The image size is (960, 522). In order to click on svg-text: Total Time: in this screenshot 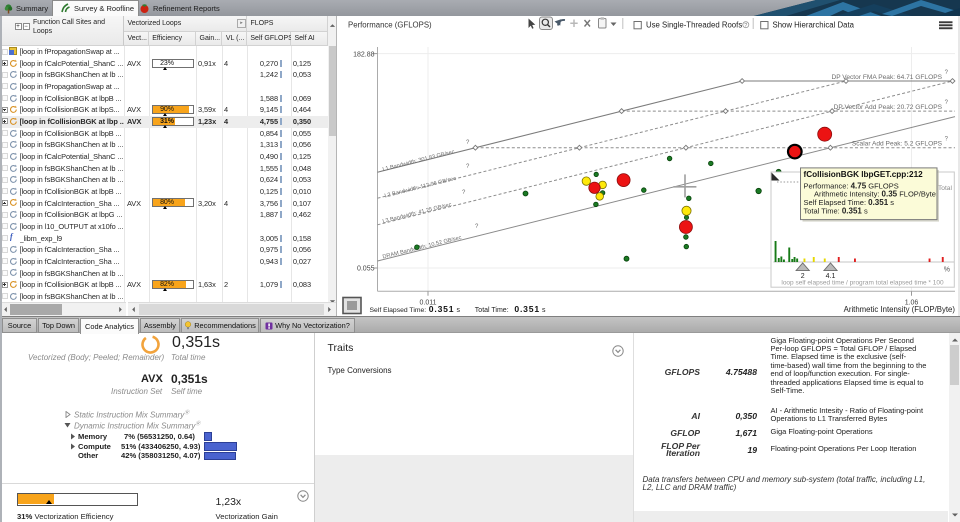, I will do `click(492, 310)`.